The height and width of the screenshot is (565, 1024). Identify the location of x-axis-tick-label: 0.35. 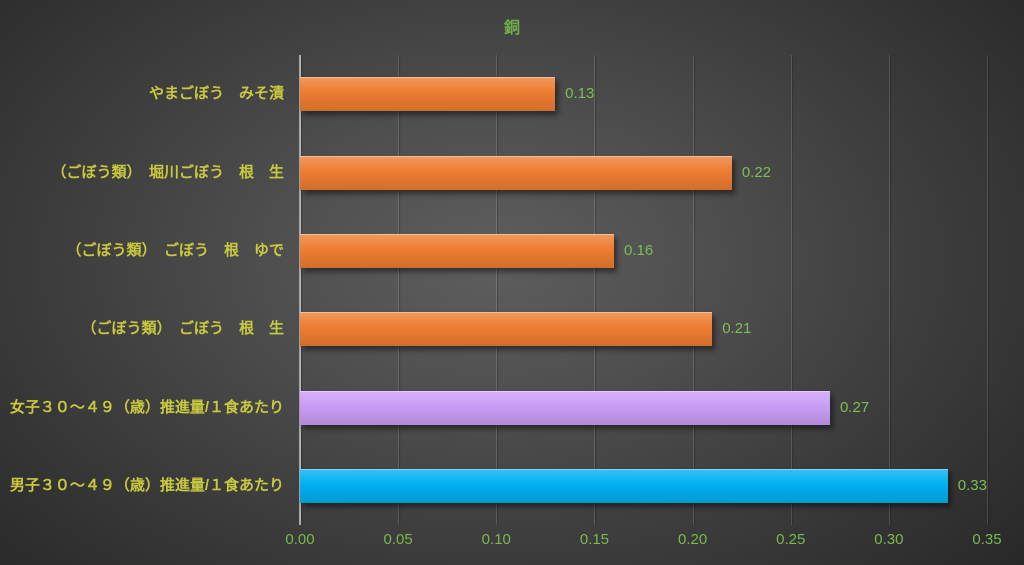
(987, 539).